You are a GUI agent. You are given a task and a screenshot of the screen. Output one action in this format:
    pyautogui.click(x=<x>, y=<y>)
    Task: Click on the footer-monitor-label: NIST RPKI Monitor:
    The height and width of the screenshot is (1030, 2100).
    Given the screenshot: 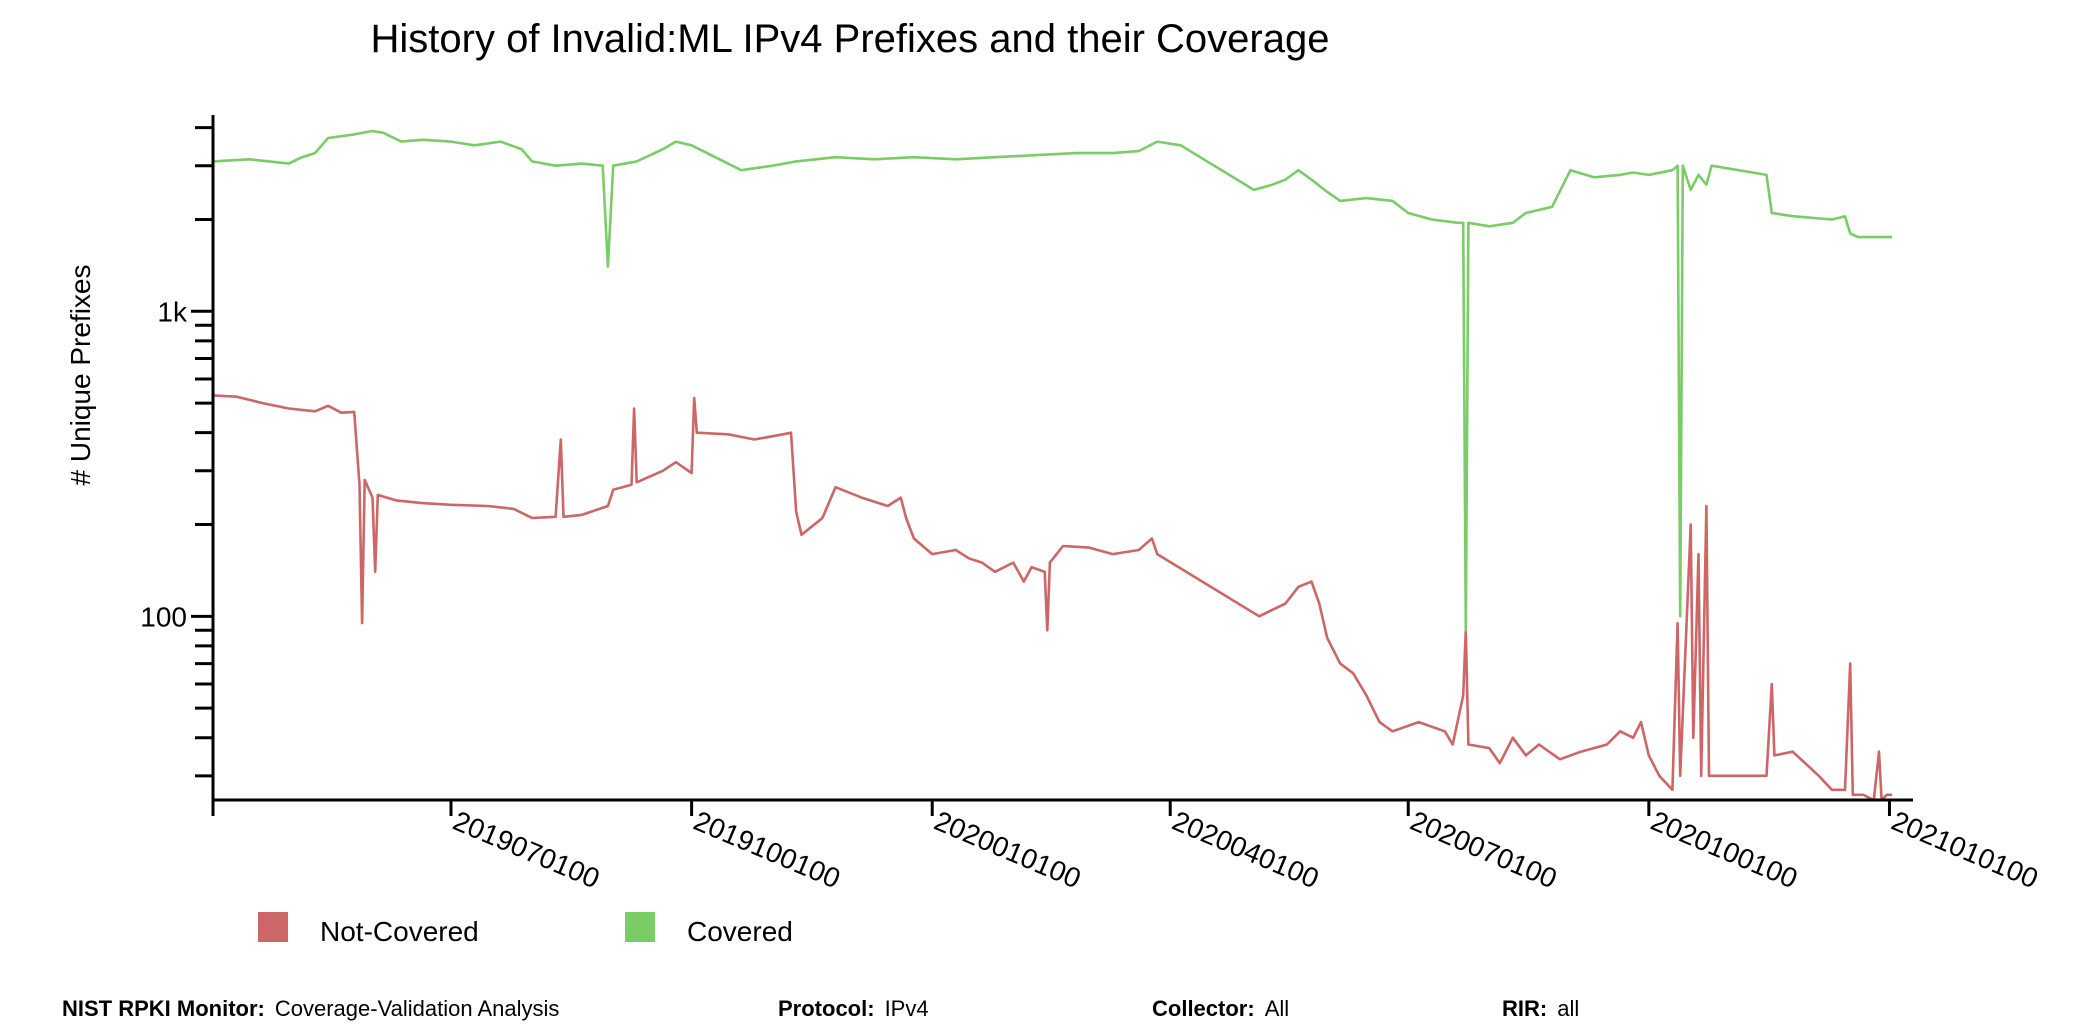 What is the action you would take?
    pyautogui.click(x=163, y=1008)
    